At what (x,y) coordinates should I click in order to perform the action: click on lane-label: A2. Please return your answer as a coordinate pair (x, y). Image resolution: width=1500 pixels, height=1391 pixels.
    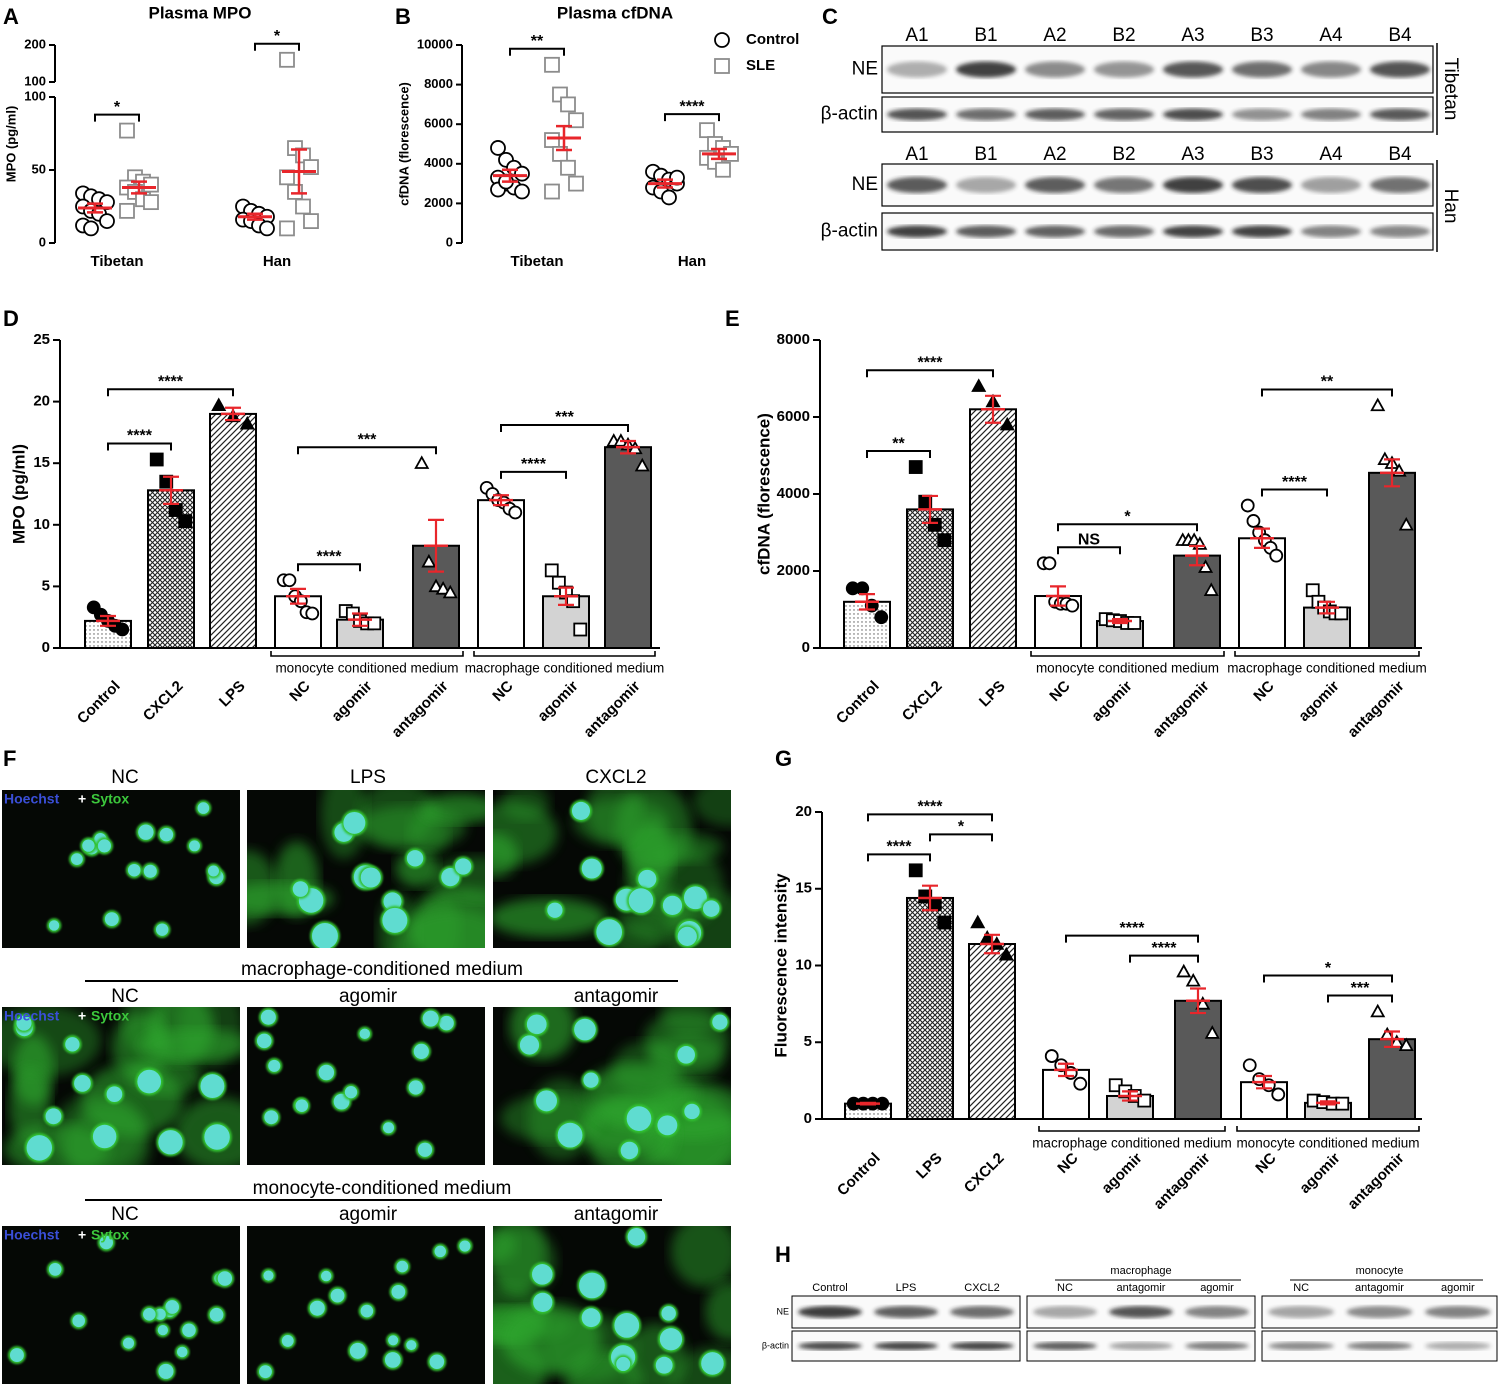
    Looking at the image, I should click on (1054, 35).